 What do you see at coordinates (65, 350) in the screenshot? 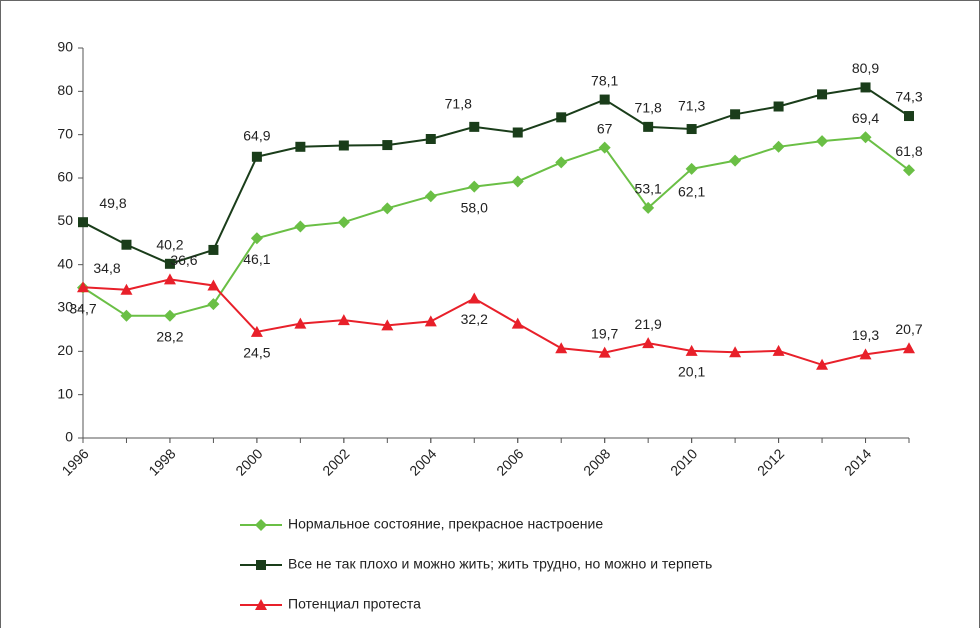
I see `y-tick-label: 20` at bounding box center [65, 350].